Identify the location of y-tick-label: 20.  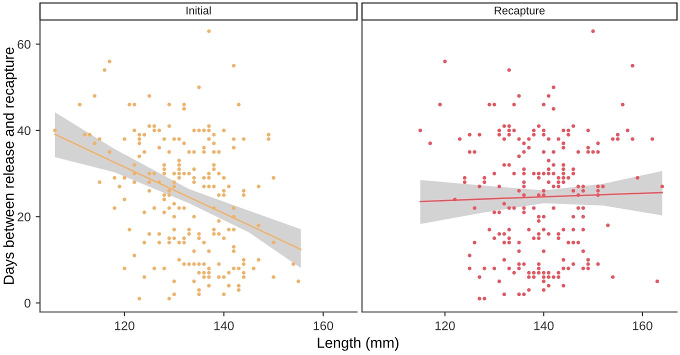
(24, 217).